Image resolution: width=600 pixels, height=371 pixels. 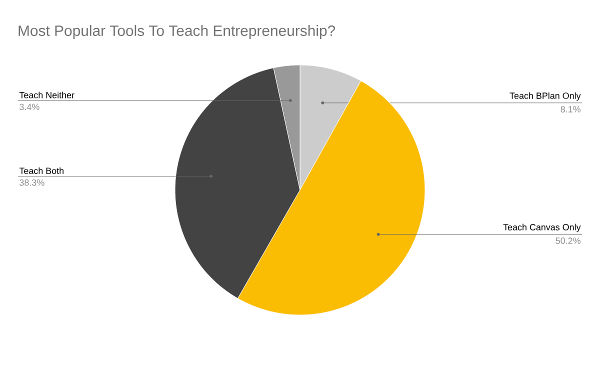 I want to click on slice-label: Teach BPlan Only, so click(x=545, y=96).